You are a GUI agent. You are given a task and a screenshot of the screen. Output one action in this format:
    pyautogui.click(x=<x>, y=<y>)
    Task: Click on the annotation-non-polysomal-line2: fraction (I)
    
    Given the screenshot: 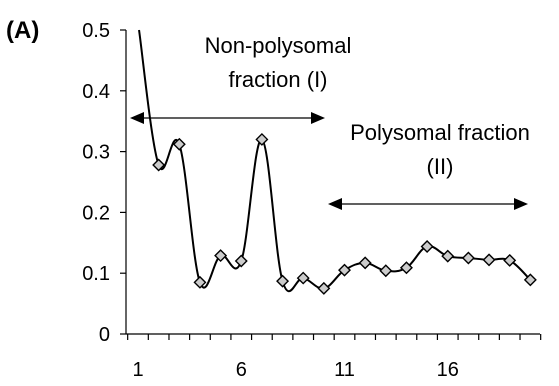 What is the action you would take?
    pyautogui.click(x=277, y=79)
    